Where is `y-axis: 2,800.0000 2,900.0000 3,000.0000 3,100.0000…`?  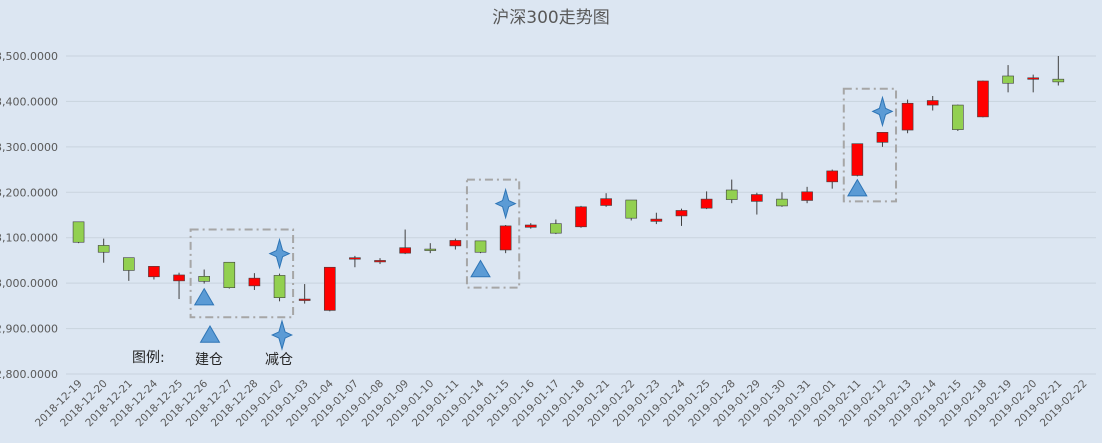 y-axis: 2,800.0000 2,900.0000 3,000.0000 3,100.0000… is located at coordinates (29, 215).